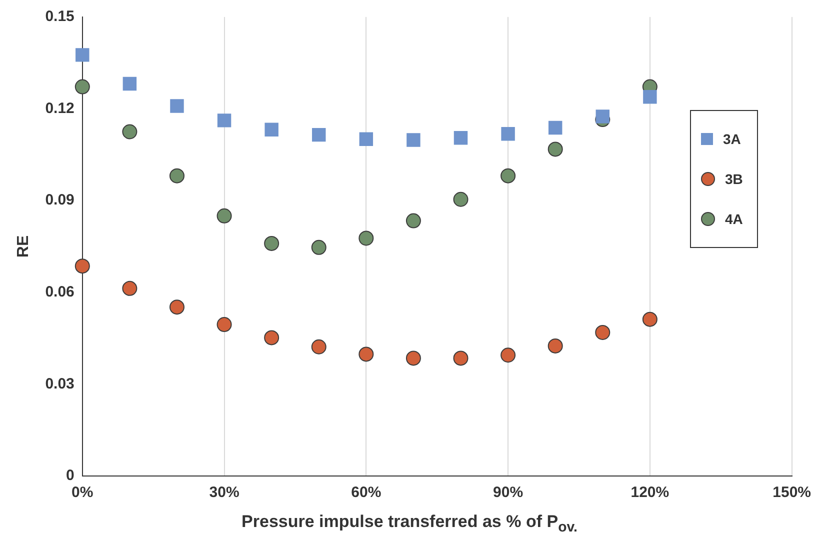 Image resolution: width=819 pixels, height=551 pixels. What do you see at coordinates (224, 493) in the screenshot?
I see `x-tick-label: 30%` at bounding box center [224, 493].